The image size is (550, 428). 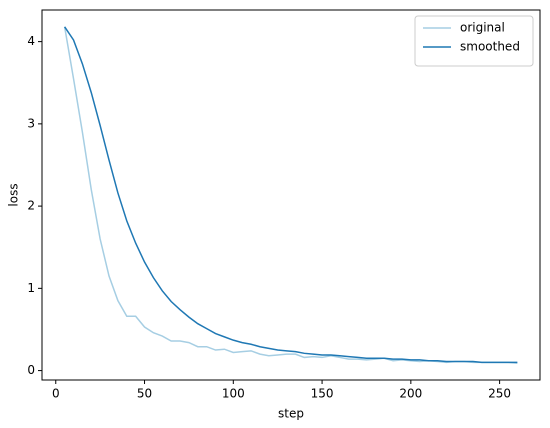 I want to click on legend-label: original, so click(x=482, y=28).